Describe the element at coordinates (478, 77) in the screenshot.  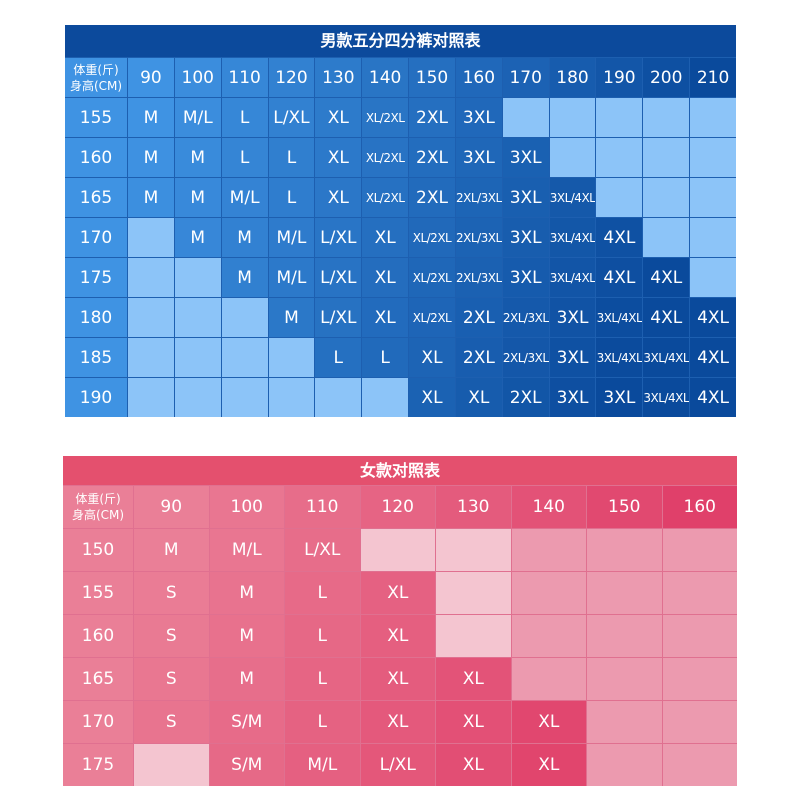
I see `weight-header: 160` at that location.